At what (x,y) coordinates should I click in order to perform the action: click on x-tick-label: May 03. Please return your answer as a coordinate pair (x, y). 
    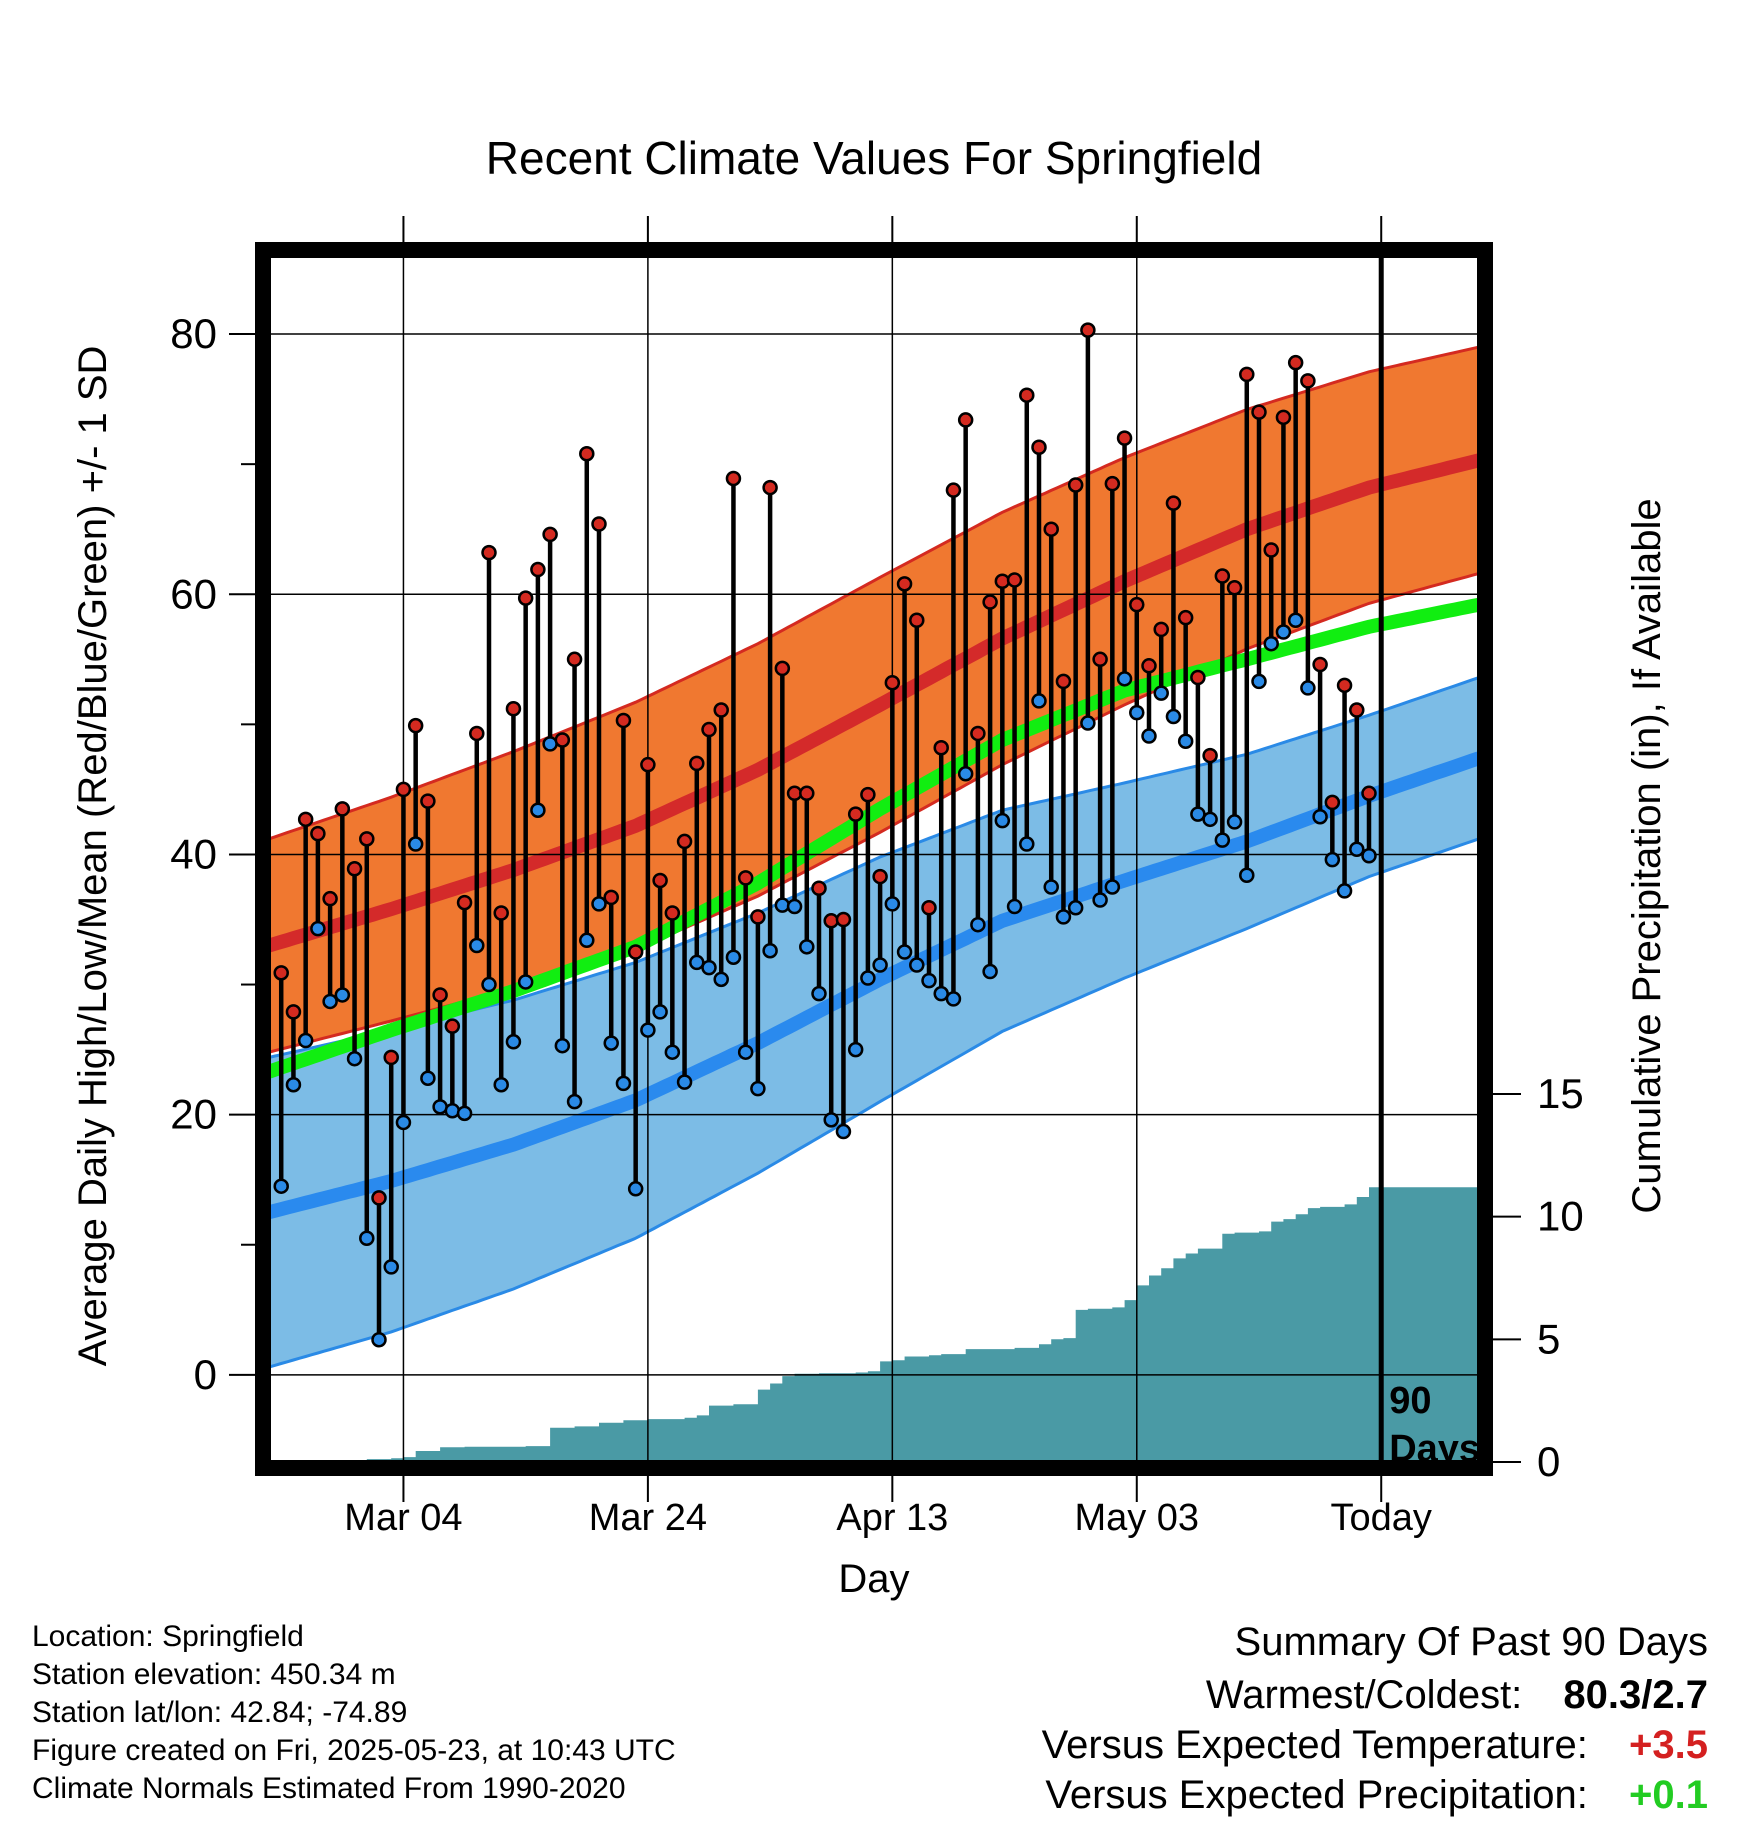
    Looking at the image, I should click on (1136, 1518).